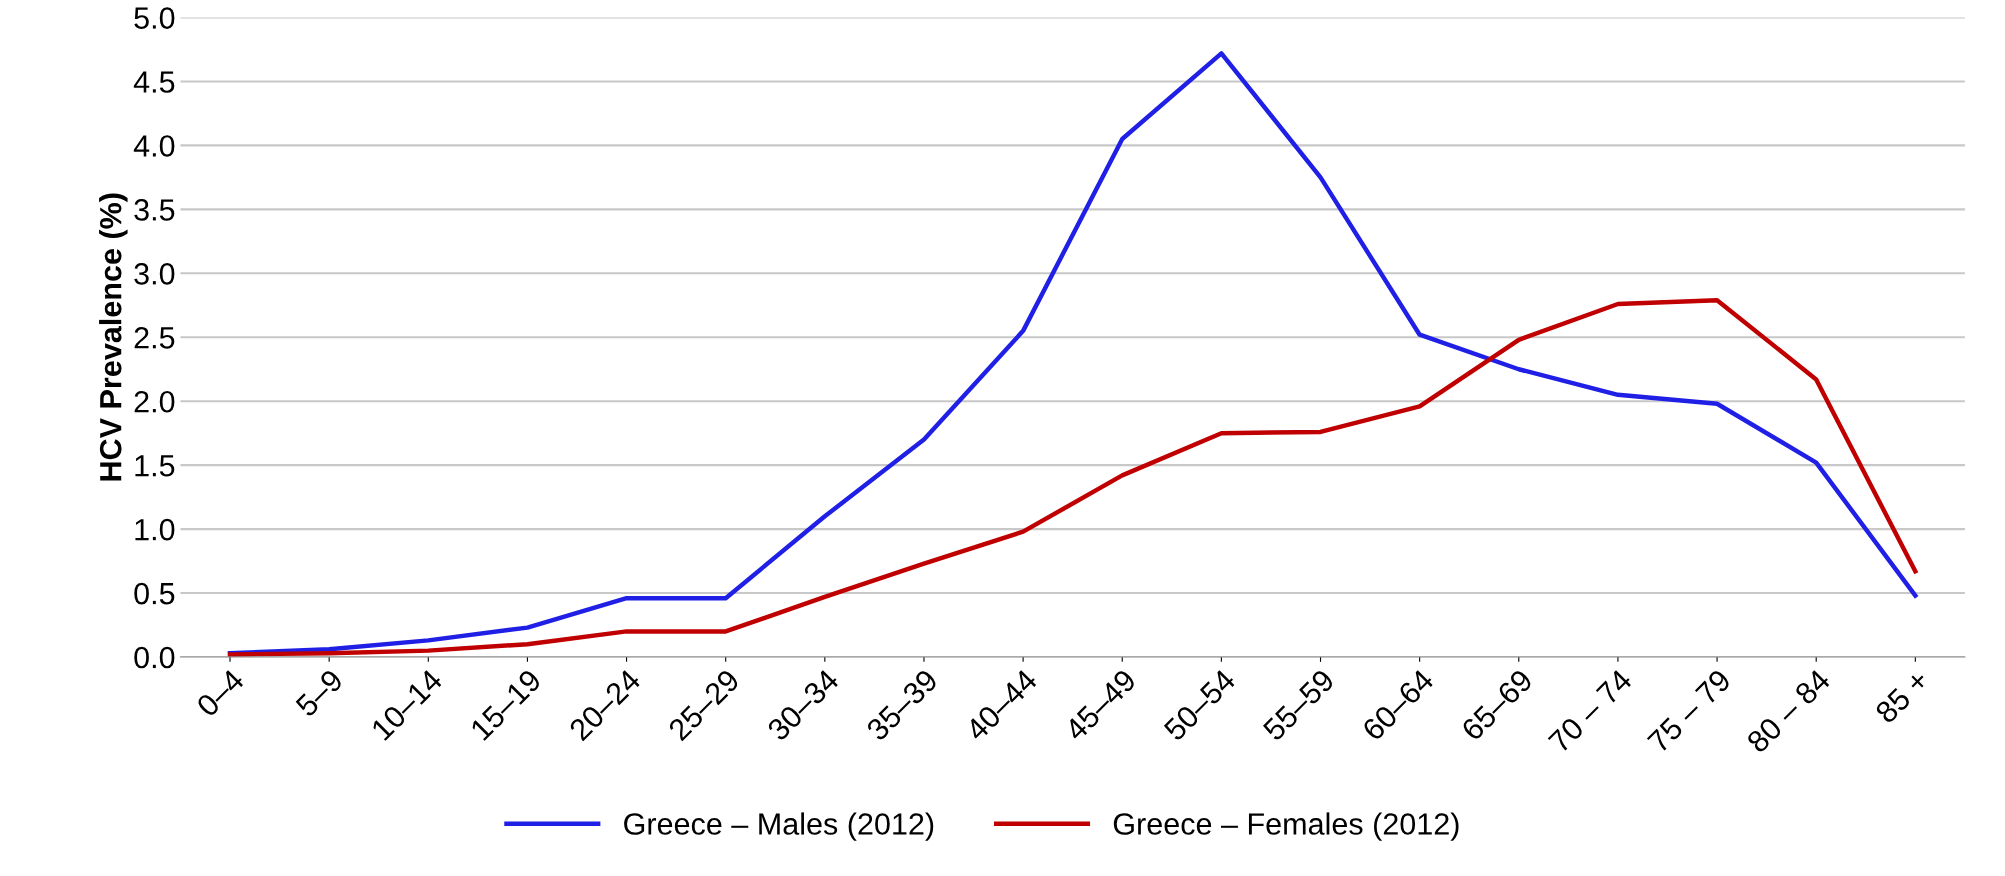  I want to click on legend-label: Greece – Females (2012), so click(1286, 826).